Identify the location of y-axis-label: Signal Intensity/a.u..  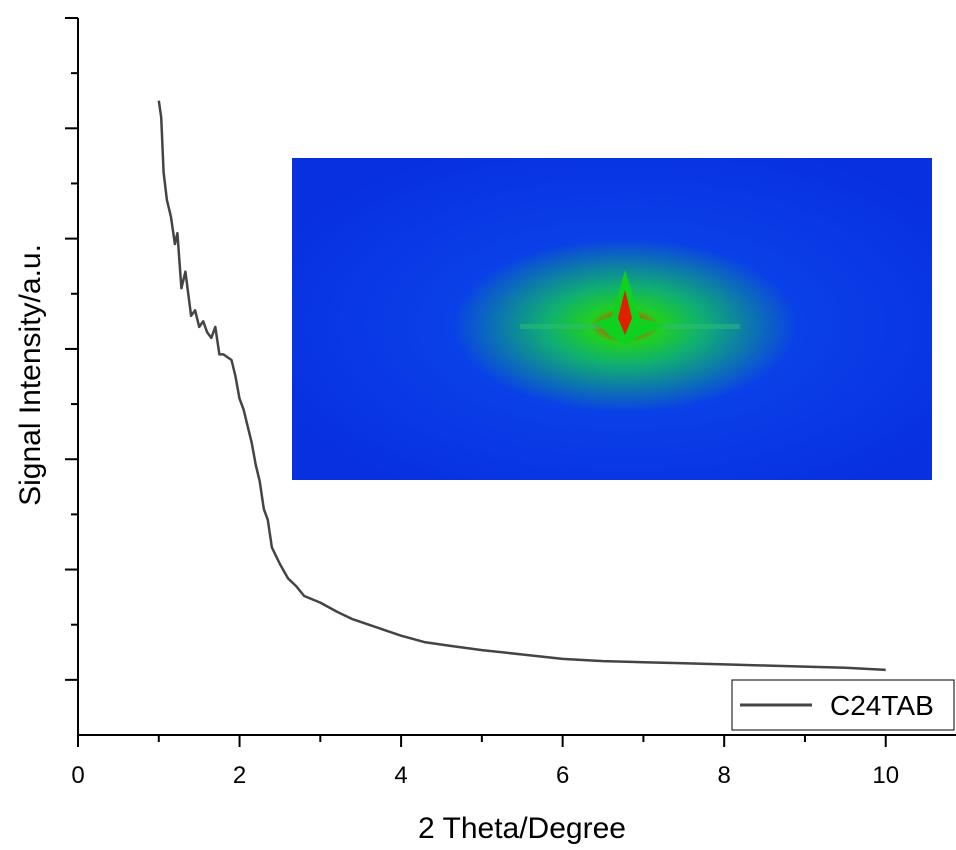
(30, 375).